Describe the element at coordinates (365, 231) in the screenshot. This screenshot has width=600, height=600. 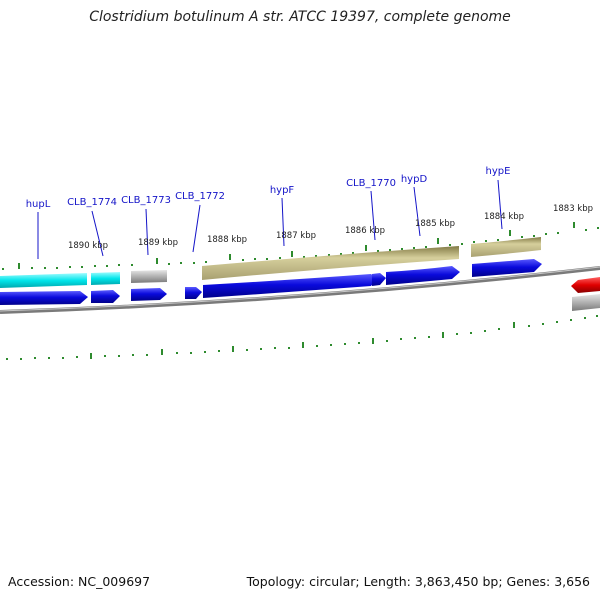
I see `scale-label-1886-kbp: 1886 kbp` at that location.